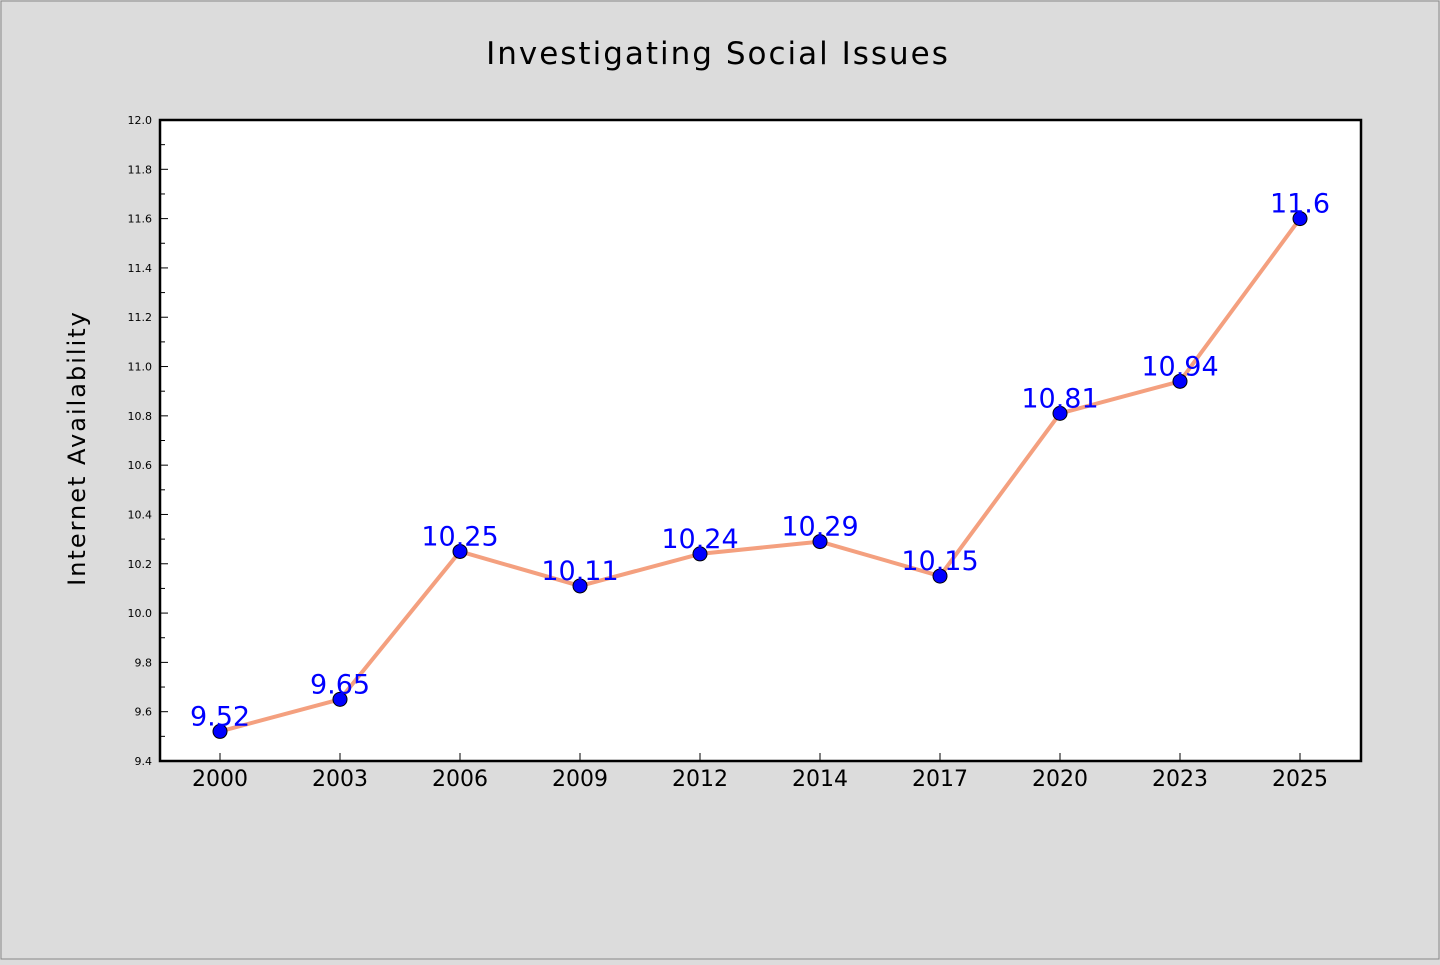 This screenshot has height=965, width=1440. I want to click on chart-title: Investigating Social Issues, so click(718, 54).